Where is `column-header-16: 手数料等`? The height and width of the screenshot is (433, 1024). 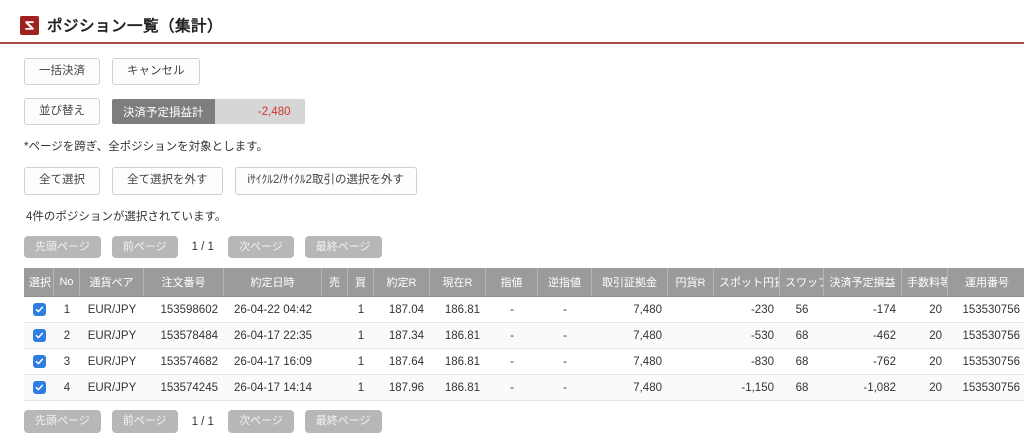
column-header-16: 手数料等 is located at coordinates (925, 283).